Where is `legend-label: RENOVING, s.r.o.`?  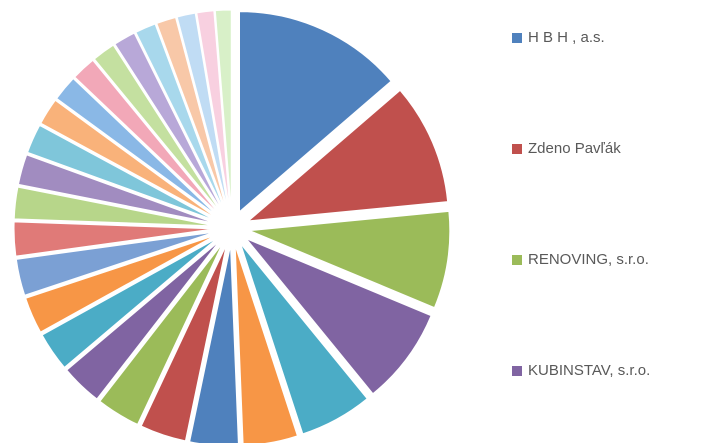
legend-label: RENOVING, s.r.o. is located at coordinates (588, 259).